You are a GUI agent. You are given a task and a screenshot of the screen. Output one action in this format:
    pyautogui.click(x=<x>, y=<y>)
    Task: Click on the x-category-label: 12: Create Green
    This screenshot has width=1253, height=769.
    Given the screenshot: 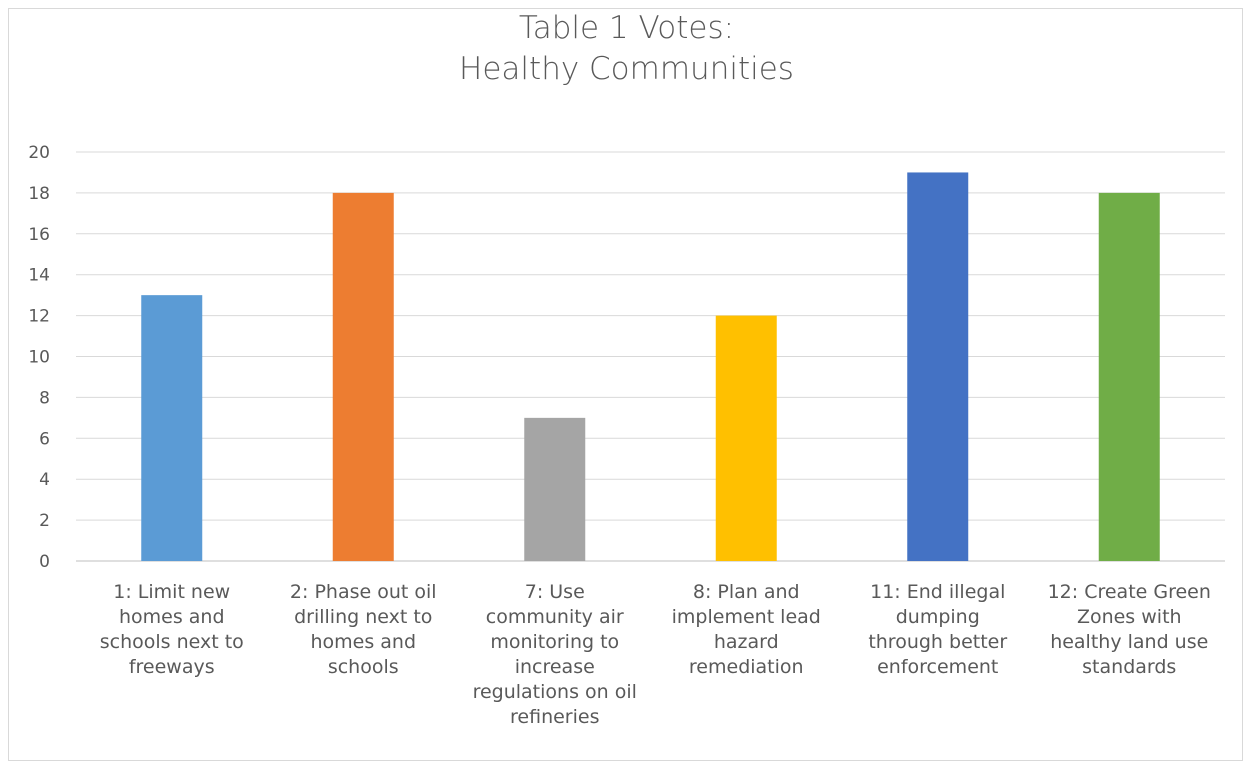 What is the action you would take?
    pyautogui.click(x=1129, y=592)
    